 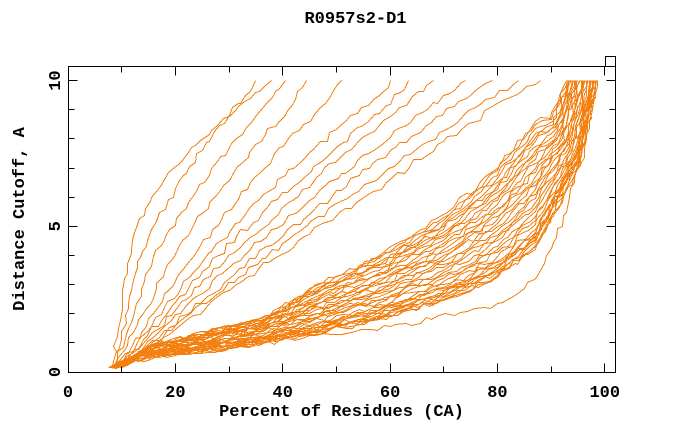 What do you see at coordinates (390, 393) in the screenshot?
I see `x-tick-label: 60` at bounding box center [390, 393].